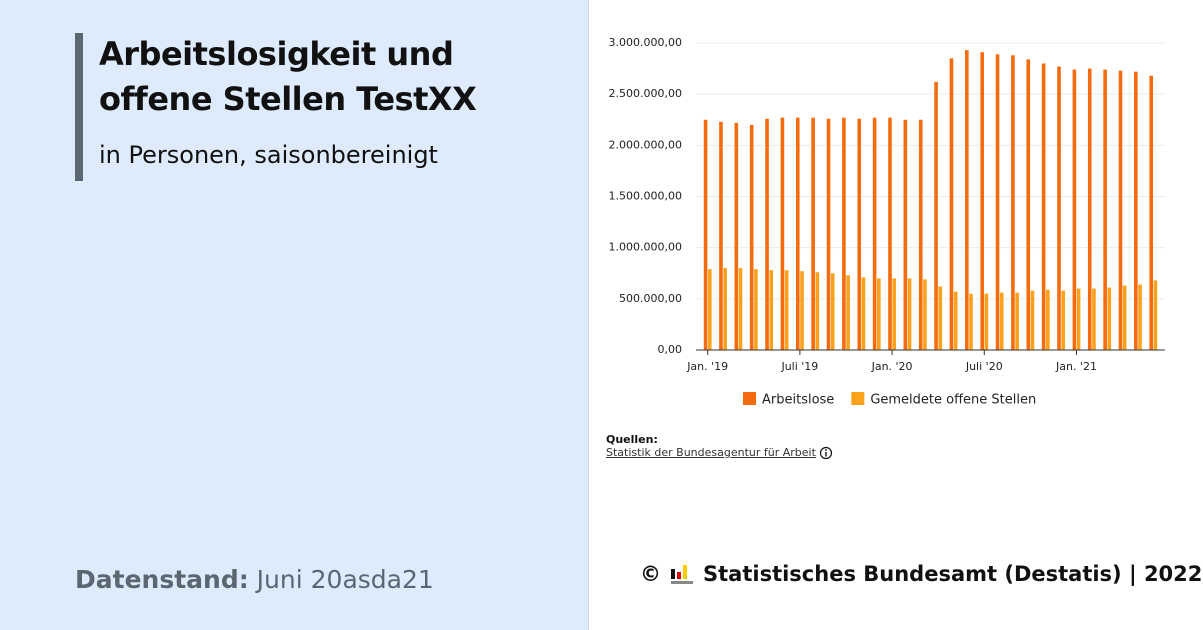 This screenshot has height=630, width=1203. I want to click on copyright: ©, so click(650, 574).